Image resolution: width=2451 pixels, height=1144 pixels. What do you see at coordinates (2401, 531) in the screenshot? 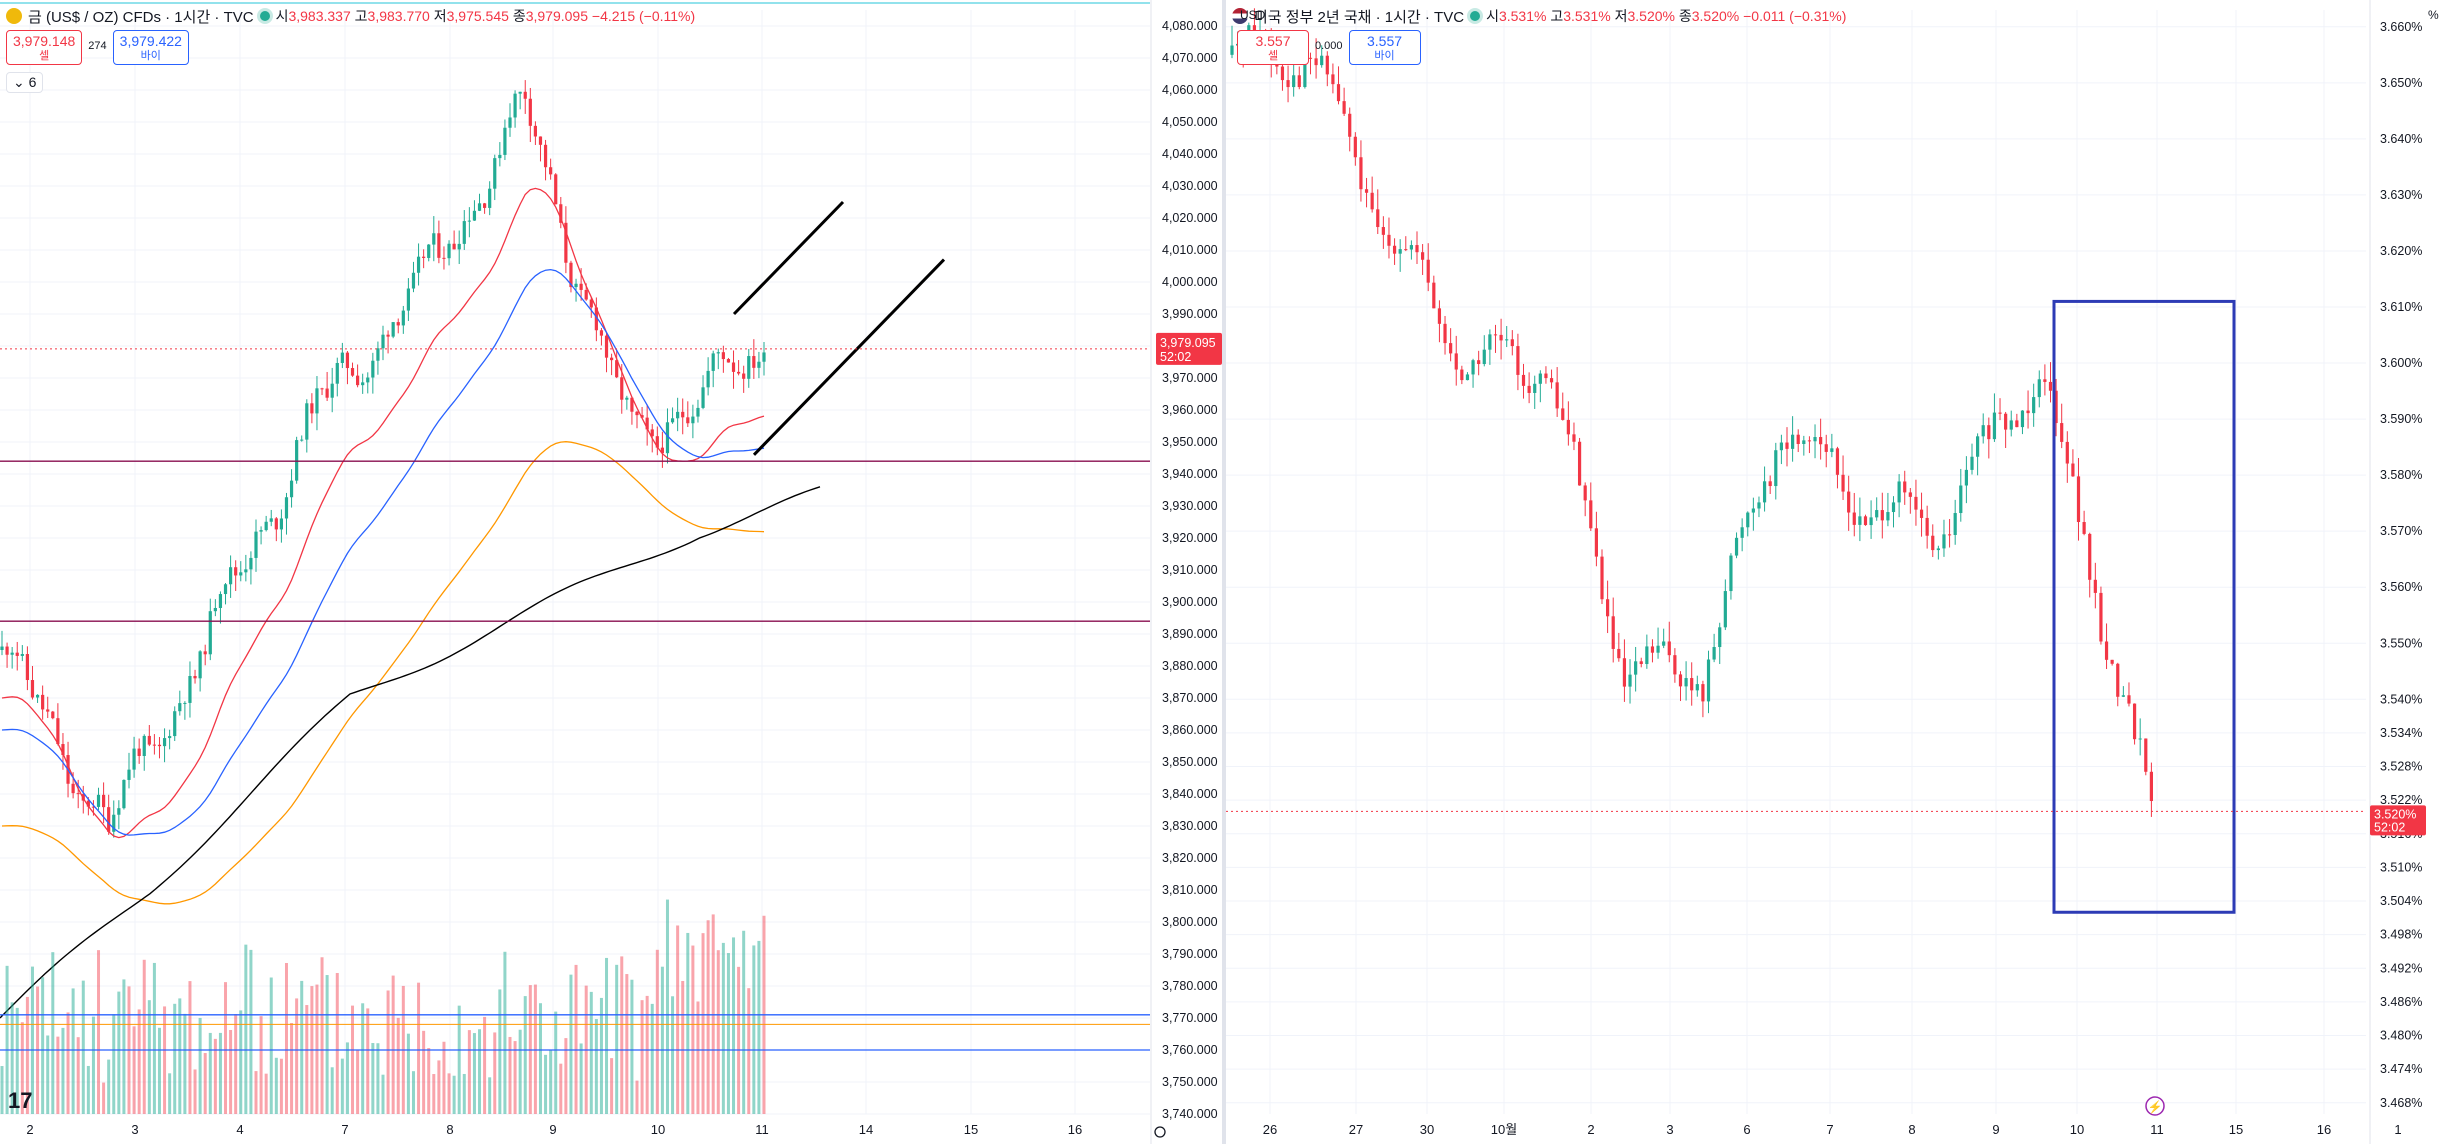
I see `us2y-y-tick-label: 3.570%` at bounding box center [2401, 531].